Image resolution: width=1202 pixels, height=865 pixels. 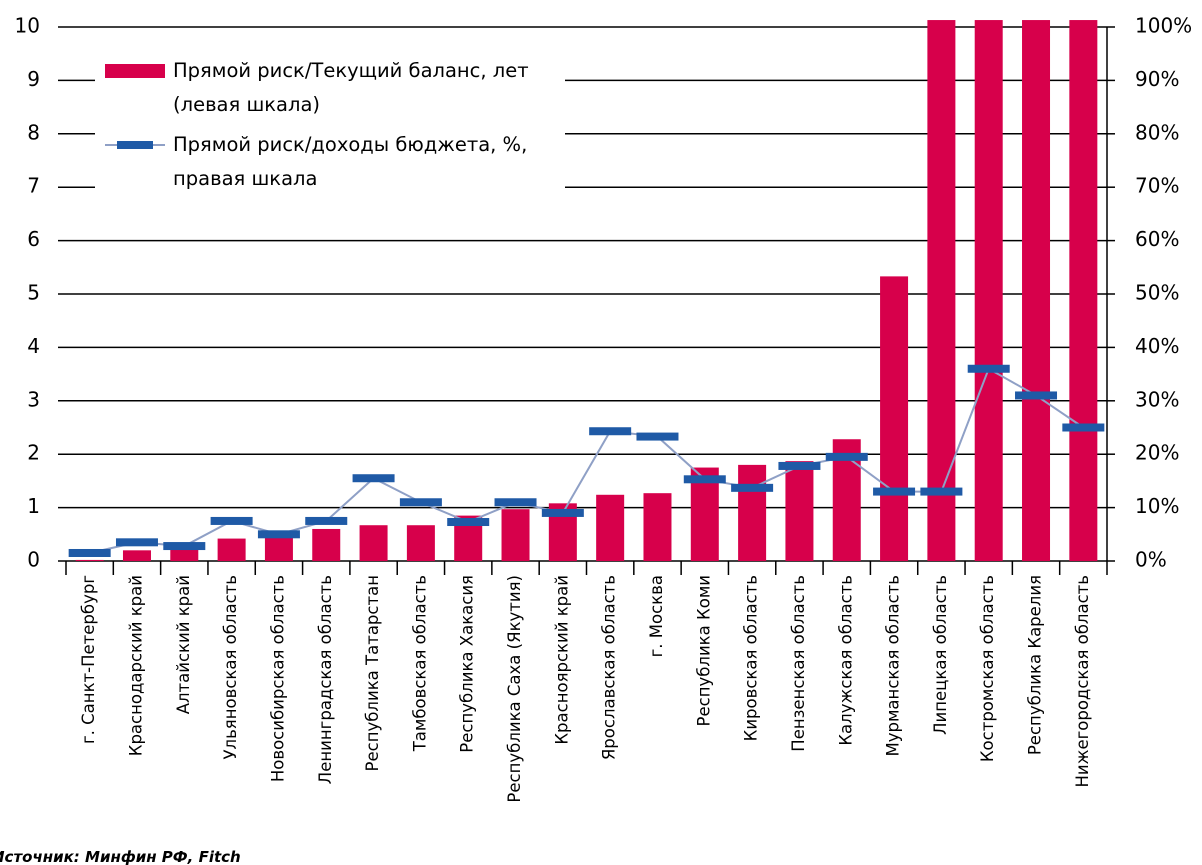 What do you see at coordinates (561, 660) in the screenshot?
I see `x-tick-label: Красноярский край` at bounding box center [561, 660].